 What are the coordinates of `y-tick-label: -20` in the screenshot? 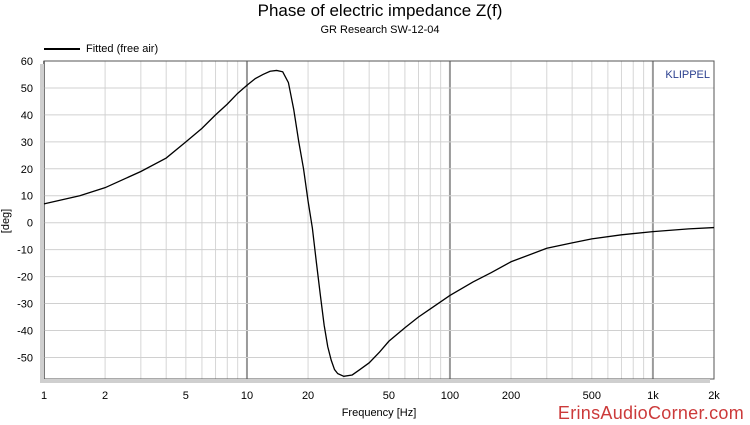 It's located at (25, 278).